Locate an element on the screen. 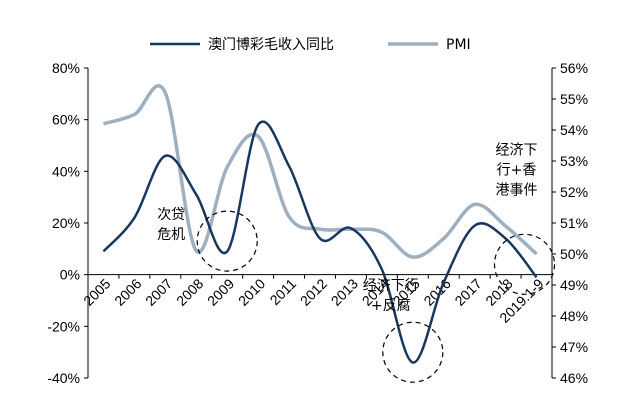 The image size is (640, 409). annotation-label: 港事件 is located at coordinates (517, 190).